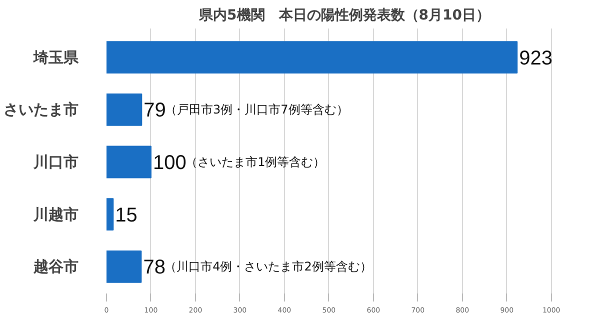 Image resolution: width=600 pixels, height=325 pixels. Describe the element at coordinates (126, 215) in the screenshot. I see `data-label: 15` at that location.